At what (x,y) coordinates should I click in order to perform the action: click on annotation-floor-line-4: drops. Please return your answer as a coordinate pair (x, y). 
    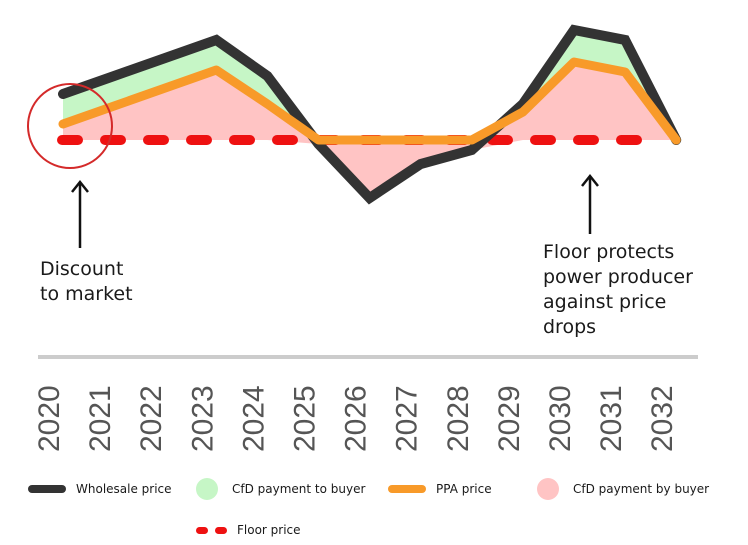
    Looking at the image, I should click on (570, 327).